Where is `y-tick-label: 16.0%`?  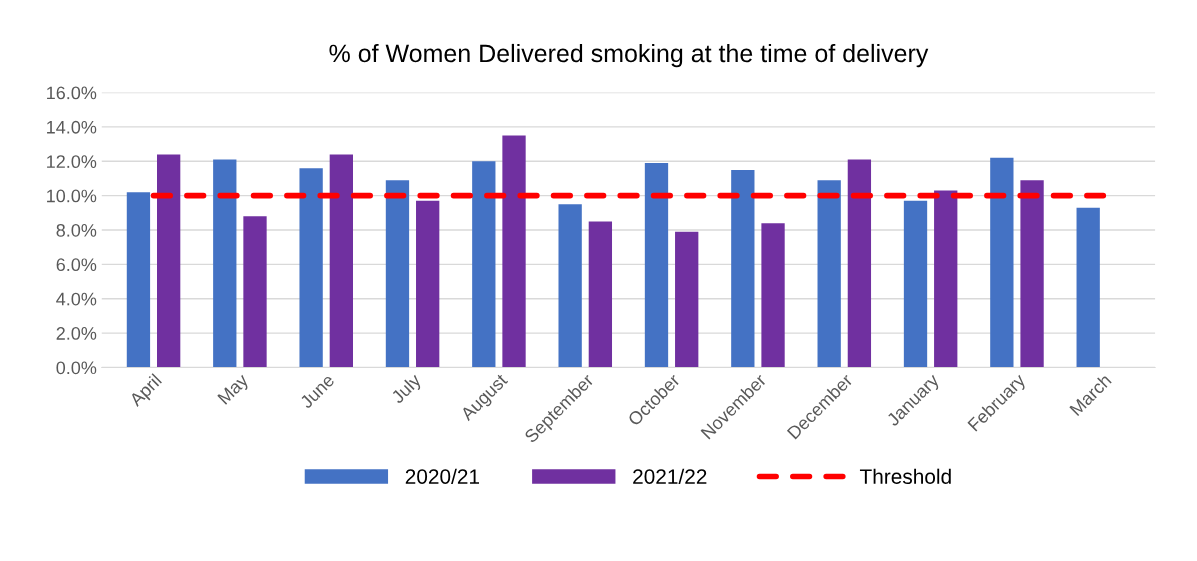 y-tick-label: 16.0% is located at coordinates (72, 93).